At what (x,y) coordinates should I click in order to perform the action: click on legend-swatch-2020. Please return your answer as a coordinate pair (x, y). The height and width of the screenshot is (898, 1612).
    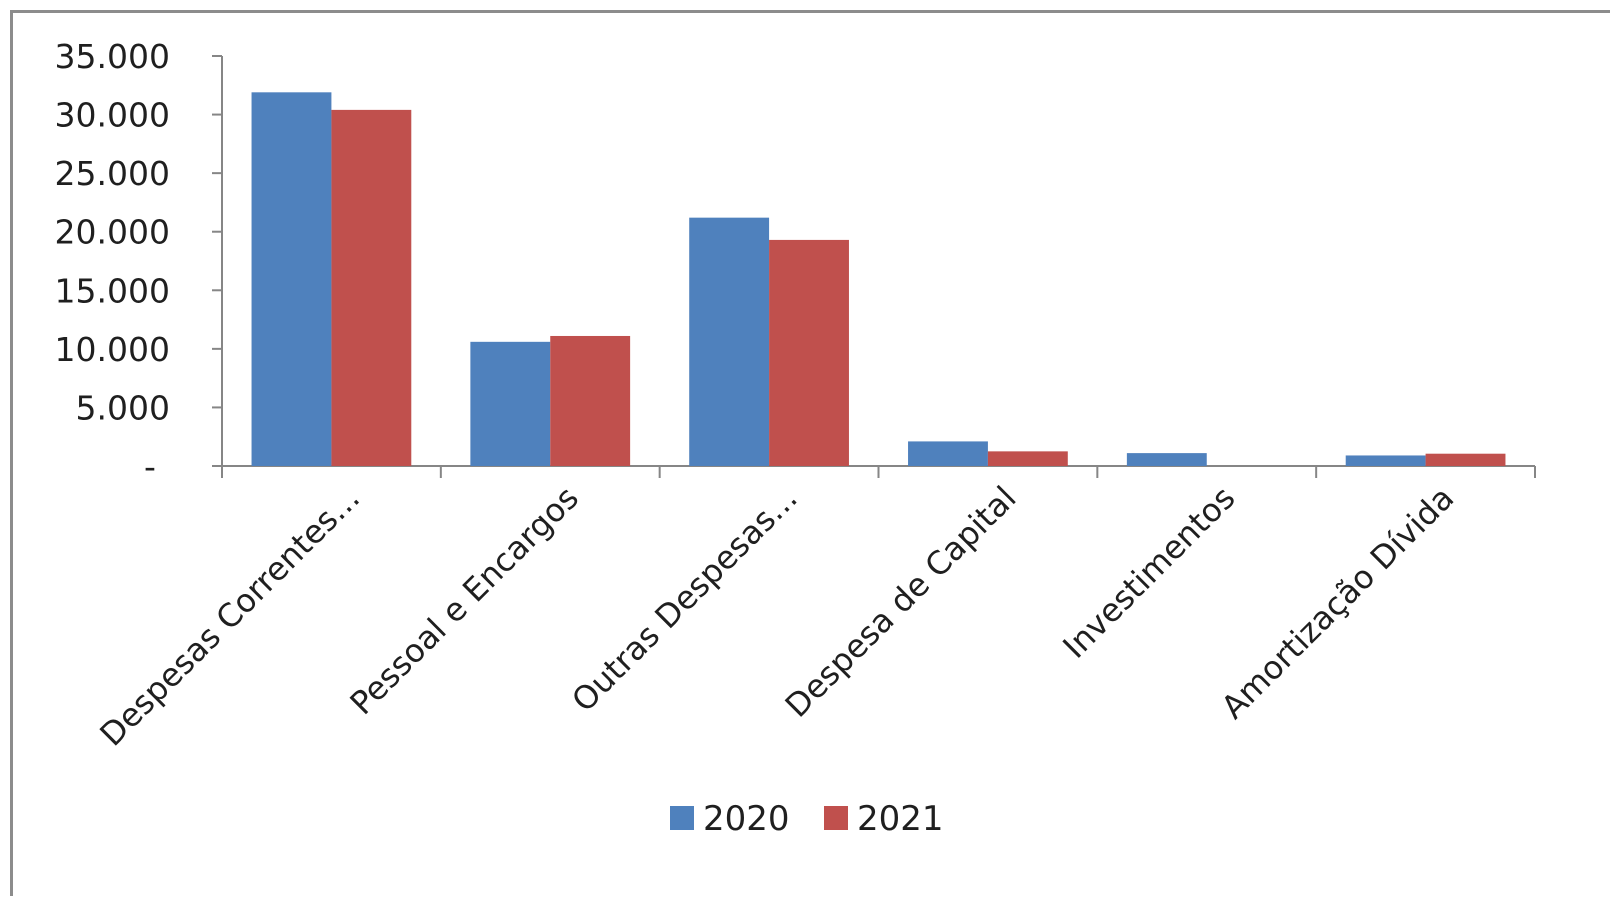
    Looking at the image, I should click on (682, 818).